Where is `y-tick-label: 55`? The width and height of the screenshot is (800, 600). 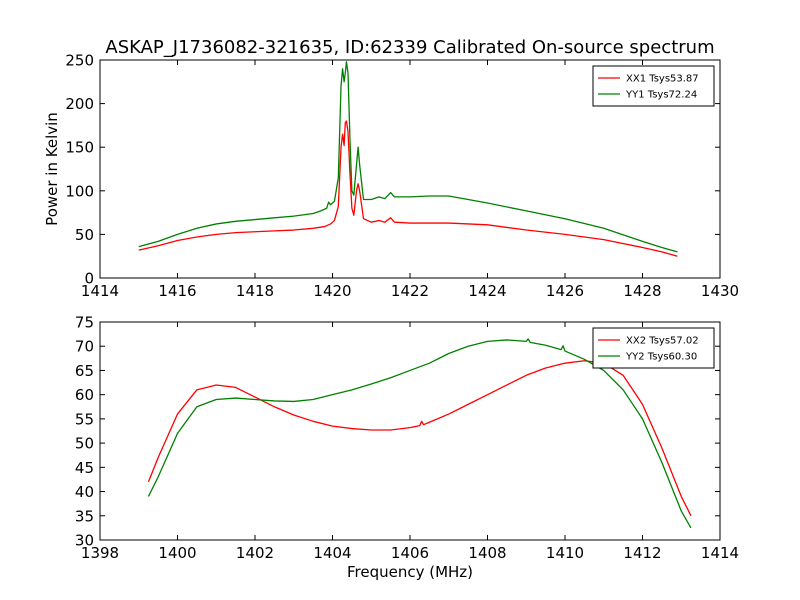 y-tick-label: 55 is located at coordinates (84, 419).